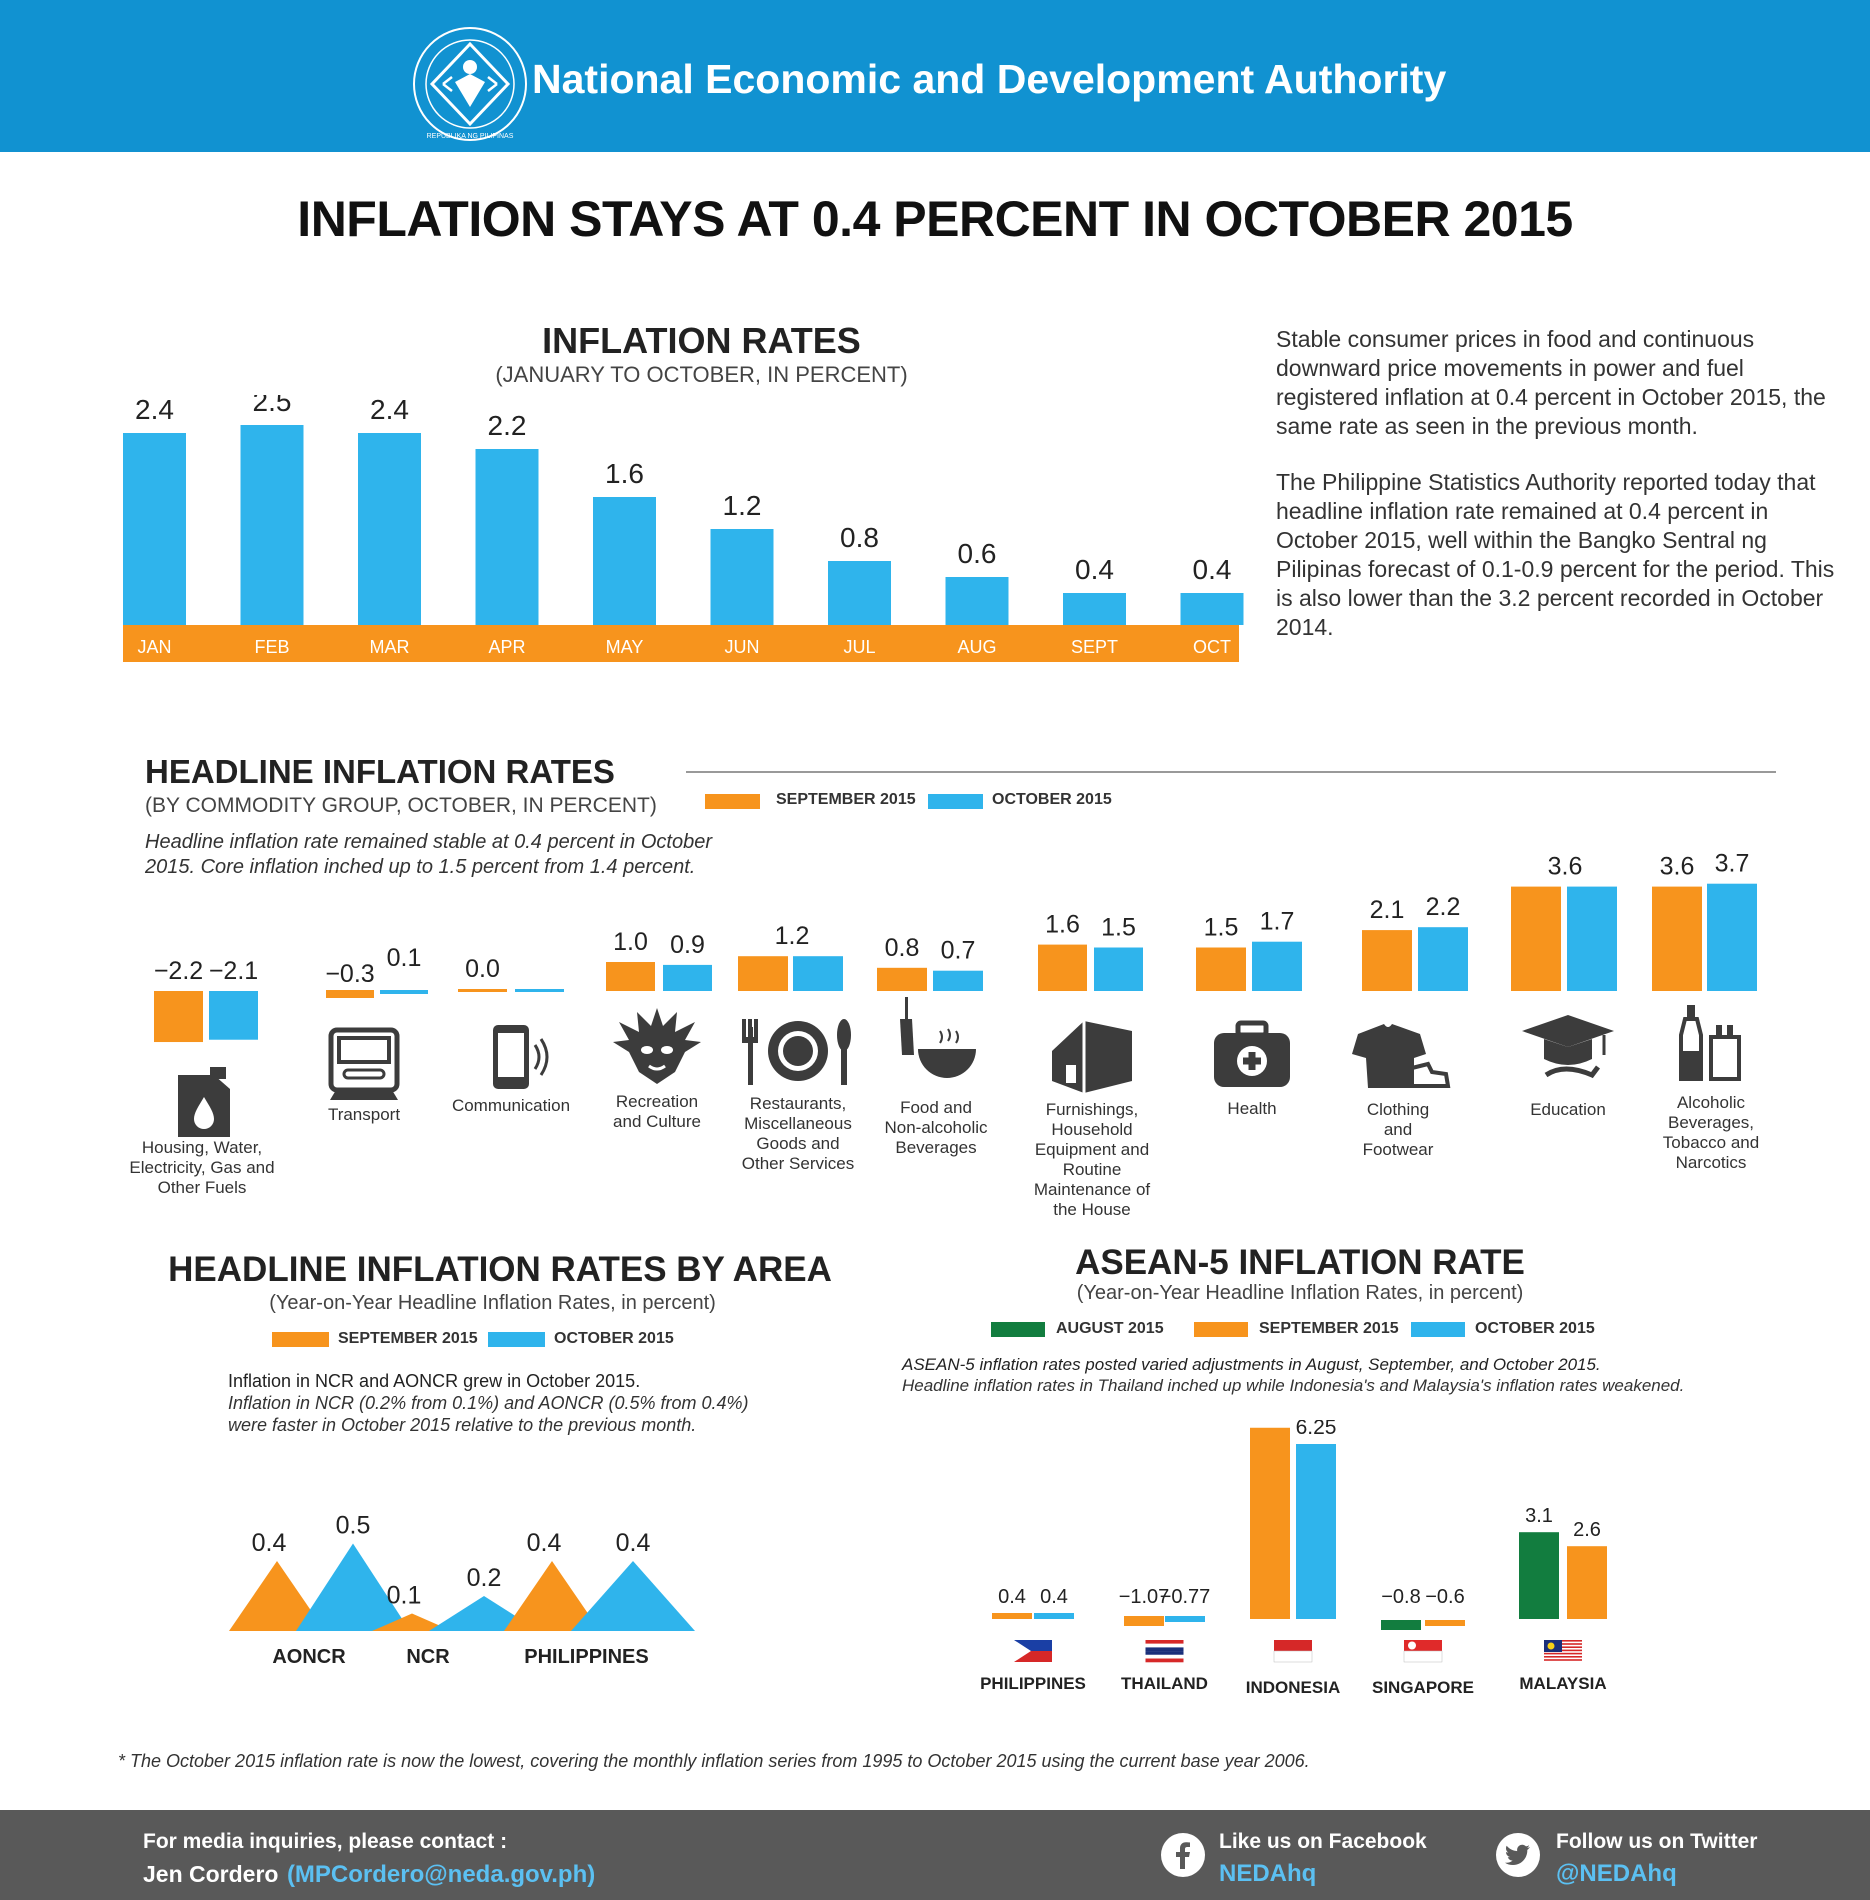 This screenshot has height=1900, width=1870. What do you see at coordinates (1164, 1683) in the screenshot?
I see `asean-country-label: THAILAND` at bounding box center [1164, 1683].